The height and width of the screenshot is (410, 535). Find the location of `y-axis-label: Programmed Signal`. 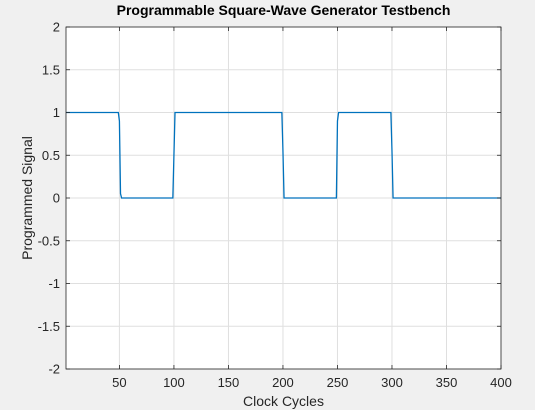

y-axis-label: Programmed Signal is located at coordinates (27, 198).